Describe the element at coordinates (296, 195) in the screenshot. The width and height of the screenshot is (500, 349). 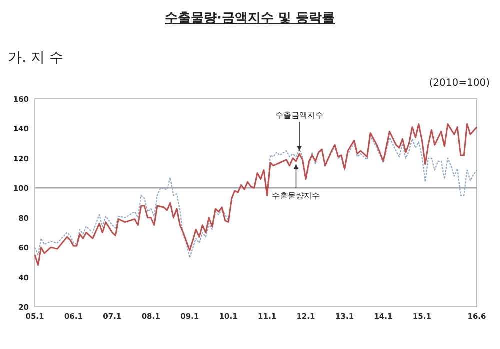
I see `annotation: 수출물량지수` at that location.